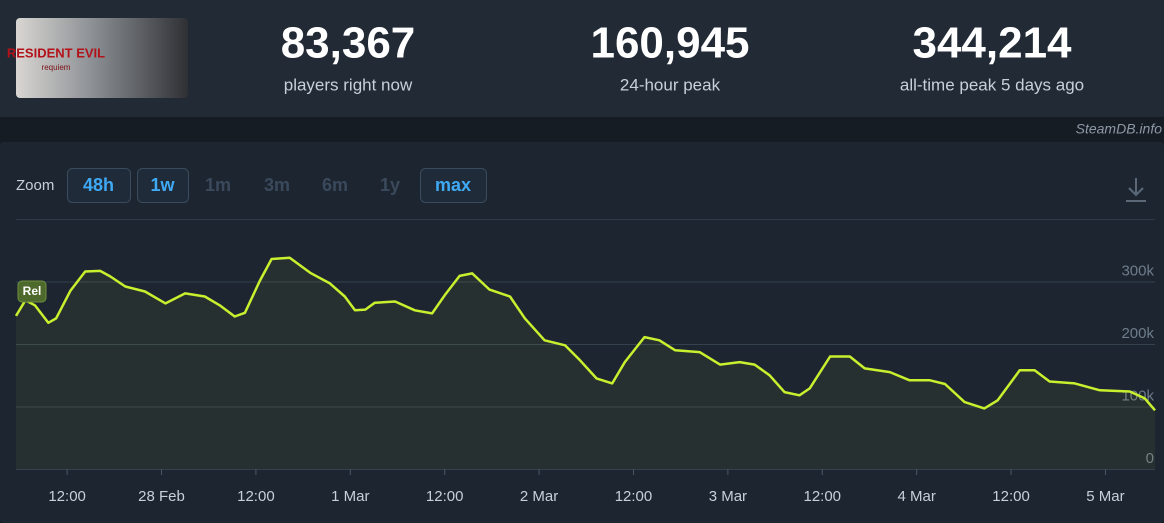 The image size is (1164, 523). Describe the element at coordinates (348, 84) in the screenshot. I see `stat-label: players right now` at that location.